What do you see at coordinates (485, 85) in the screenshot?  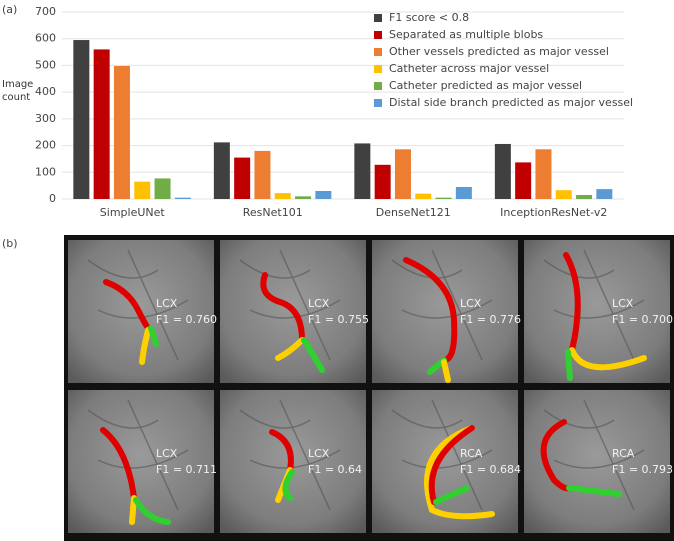 I see `legend-label: Catheter predicted as major vessel` at bounding box center [485, 85].